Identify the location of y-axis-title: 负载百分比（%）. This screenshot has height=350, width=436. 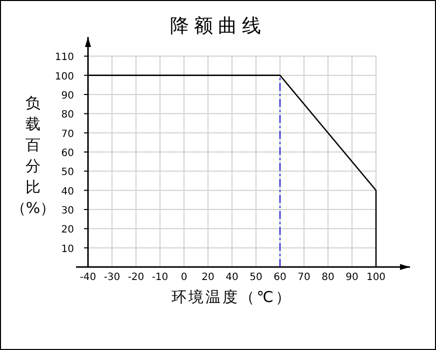
(33, 155).